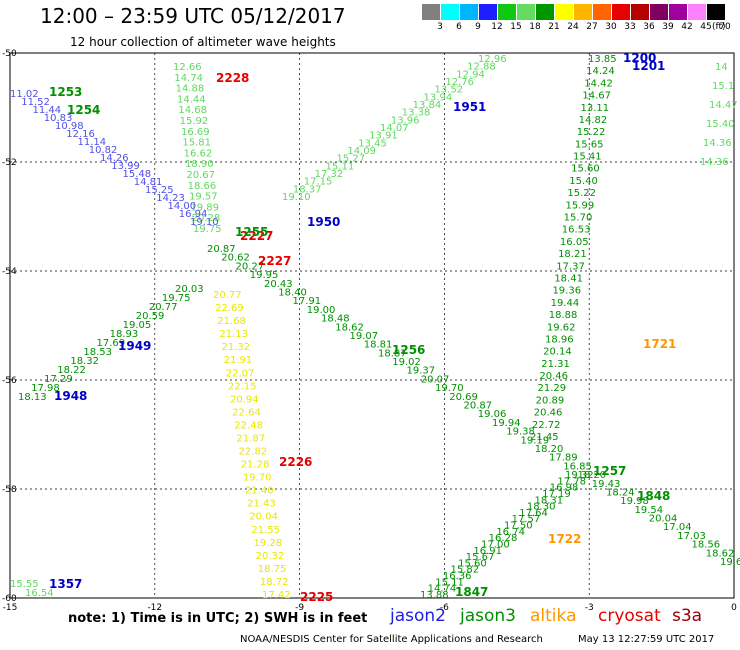 Image resolution: width=740 pixels, height=650 pixels. What do you see at coordinates (350, 159) in the screenshot?
I see `wave-height-label: 15.27` at bounding box center [350, 159].